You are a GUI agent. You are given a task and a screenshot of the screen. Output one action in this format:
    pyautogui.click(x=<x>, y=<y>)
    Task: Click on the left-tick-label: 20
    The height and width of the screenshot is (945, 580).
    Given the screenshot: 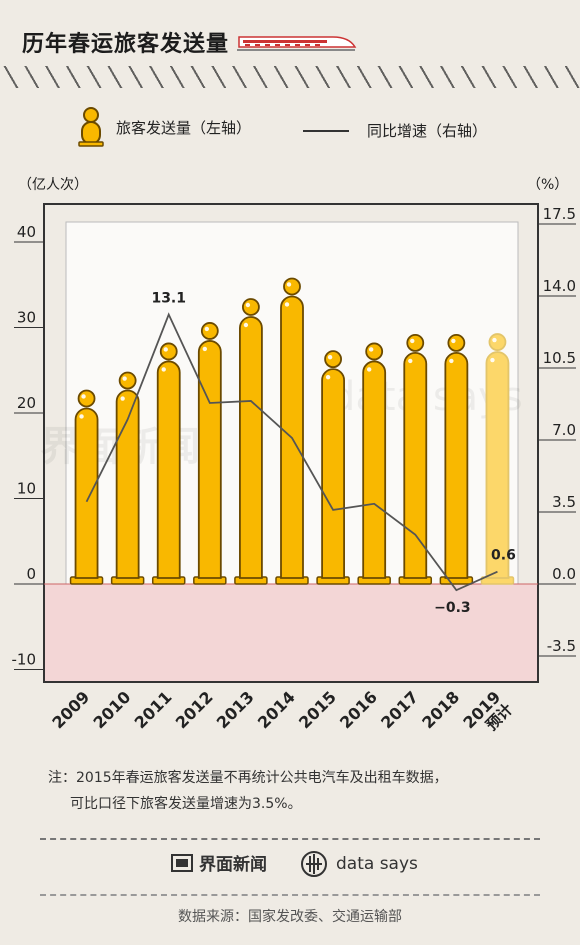 What is the action you would take?
    pyautogui.click(x=26, y=403)
    